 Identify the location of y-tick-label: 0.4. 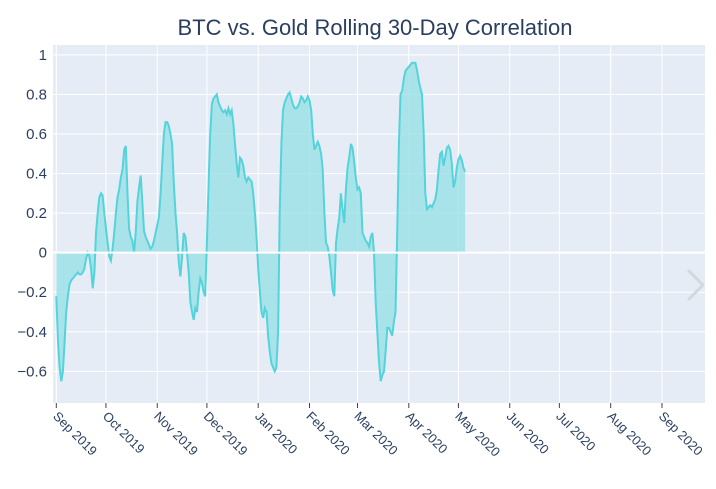
(36, 174).